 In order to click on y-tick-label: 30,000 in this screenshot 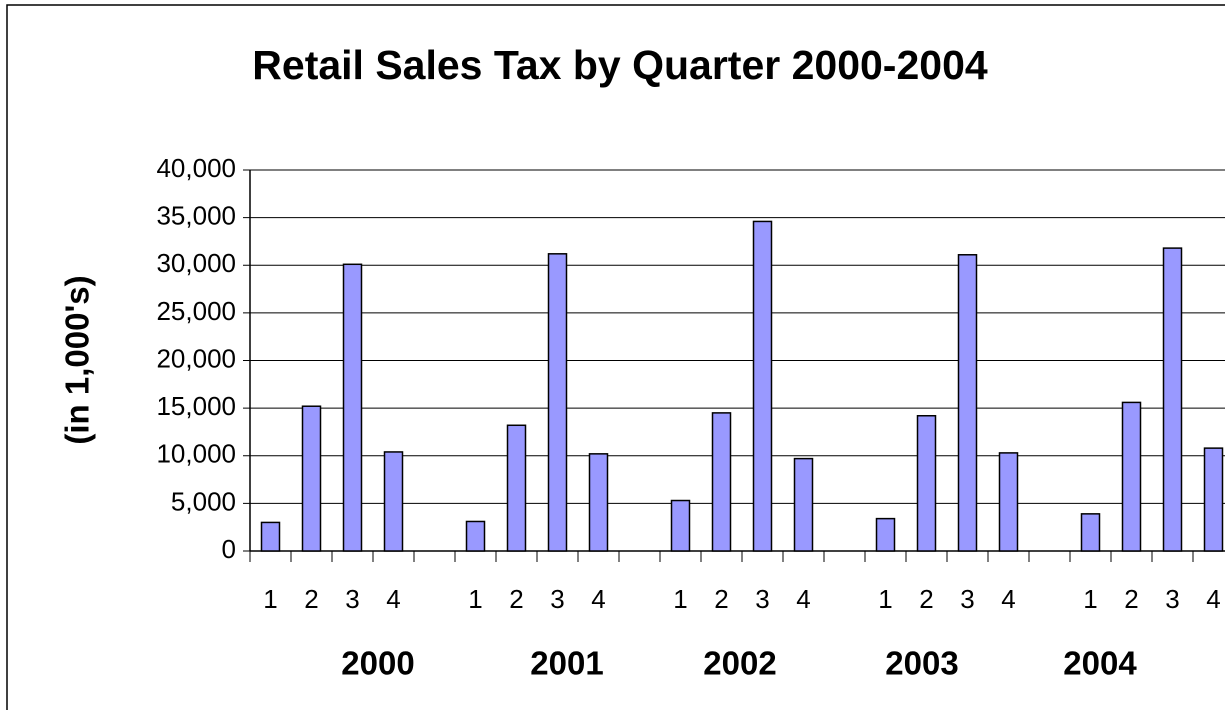, I will do `click(196, 263)`.